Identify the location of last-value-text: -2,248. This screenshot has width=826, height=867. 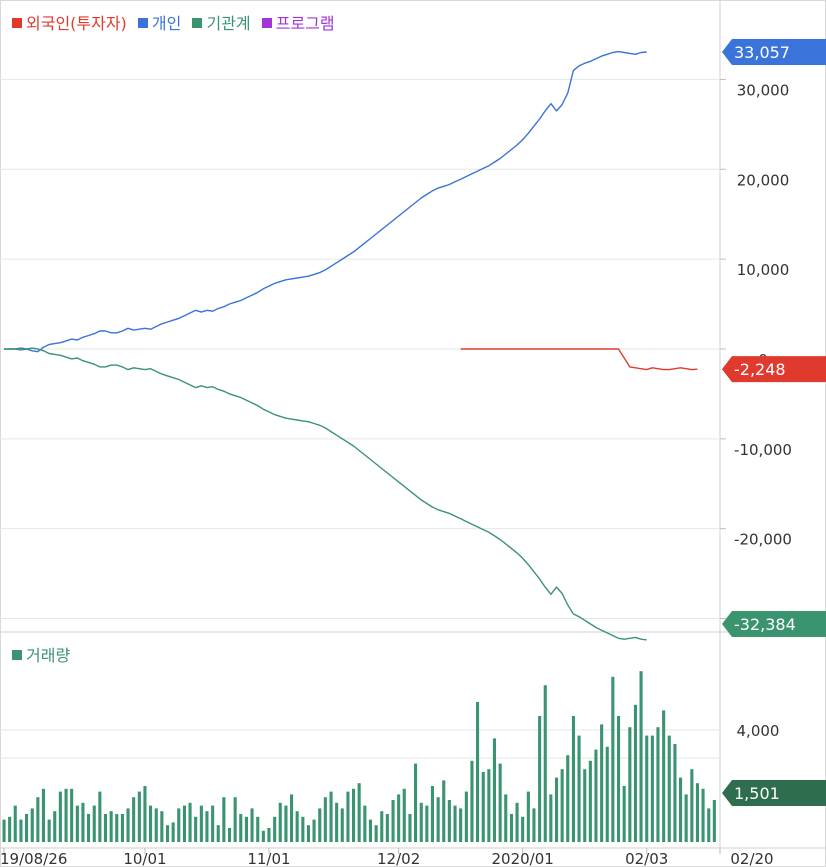
(760, 369).